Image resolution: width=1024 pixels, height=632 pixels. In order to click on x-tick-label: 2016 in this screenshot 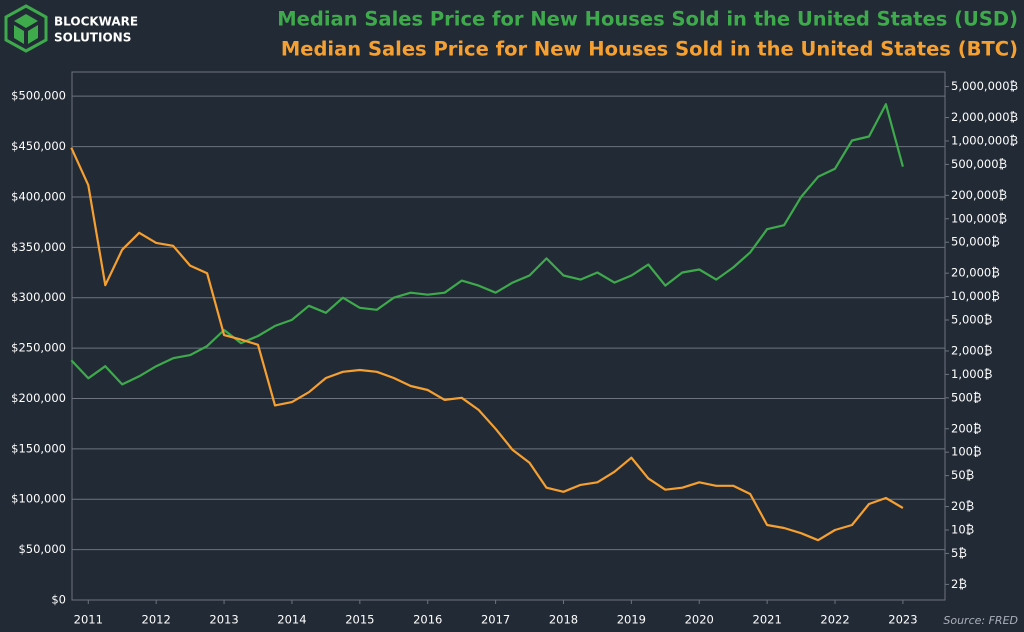, I will do `click(427, 620)`.